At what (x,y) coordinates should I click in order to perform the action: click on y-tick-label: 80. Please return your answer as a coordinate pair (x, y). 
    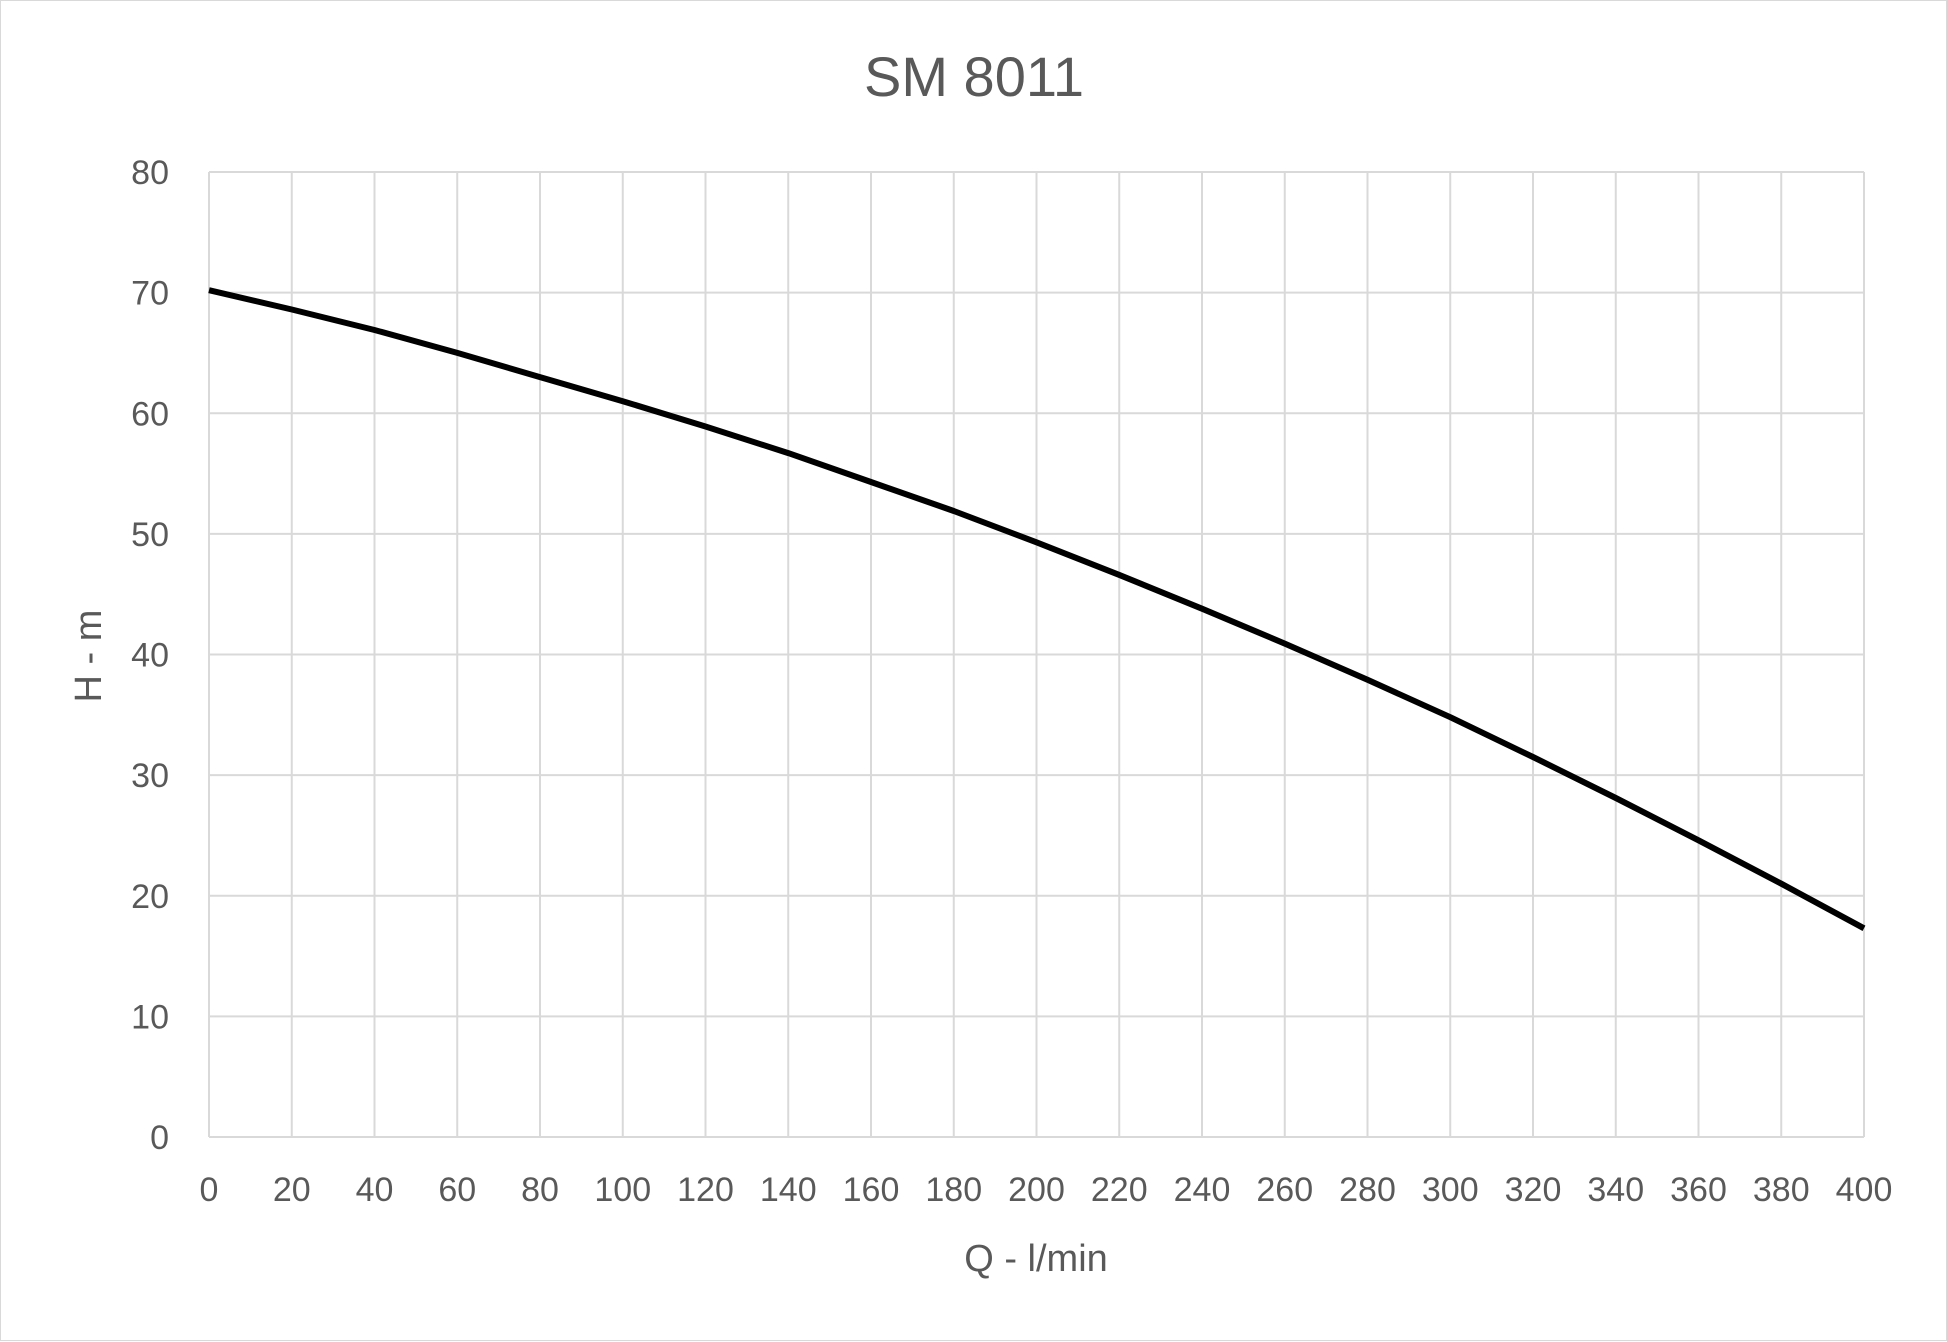
    Looking at the image, I should click on (150, 173).